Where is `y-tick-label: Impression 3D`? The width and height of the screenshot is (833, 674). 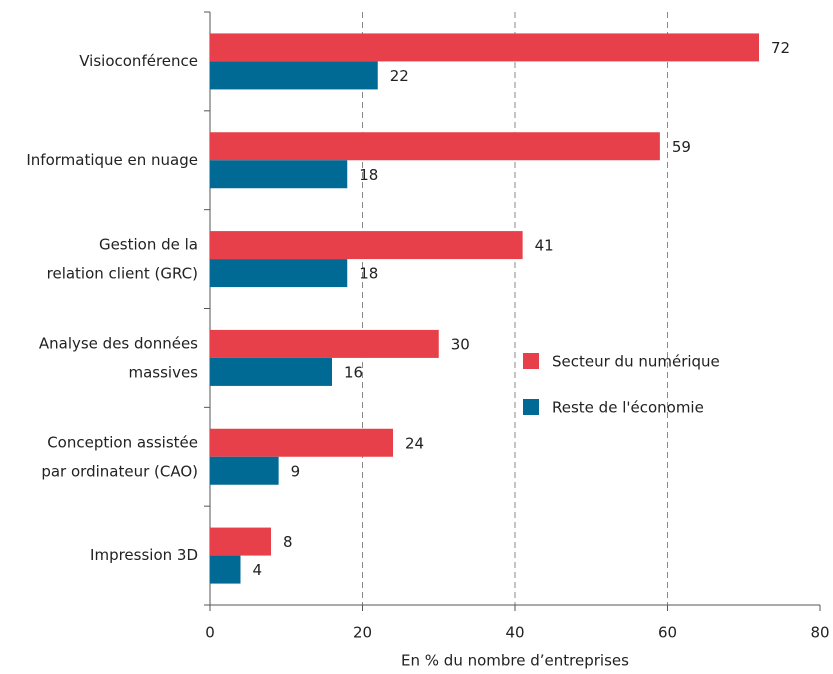 y-tick-label: Impression 3D is located at coordinates (144, 555).